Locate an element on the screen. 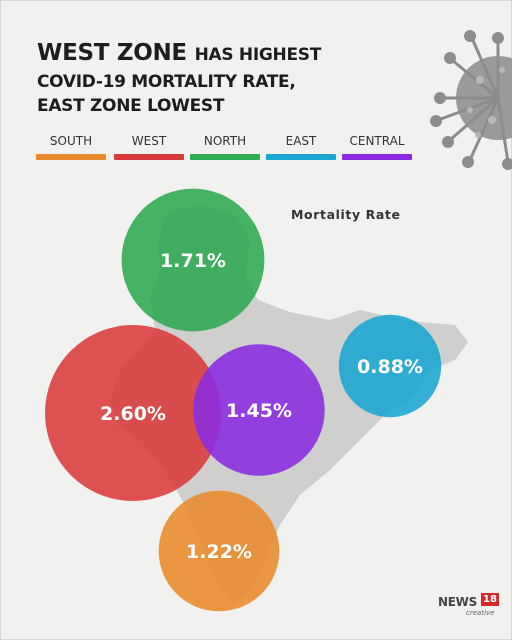 The height and width of the screenshot is (640, 512). bubble-central is located at coordinates (259, 410).